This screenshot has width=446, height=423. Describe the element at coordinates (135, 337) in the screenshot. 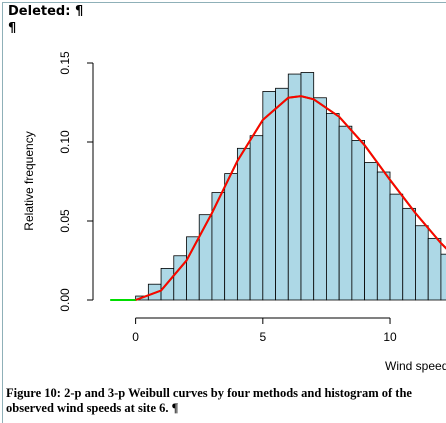

I see `x-tick-label: 0` at that location.